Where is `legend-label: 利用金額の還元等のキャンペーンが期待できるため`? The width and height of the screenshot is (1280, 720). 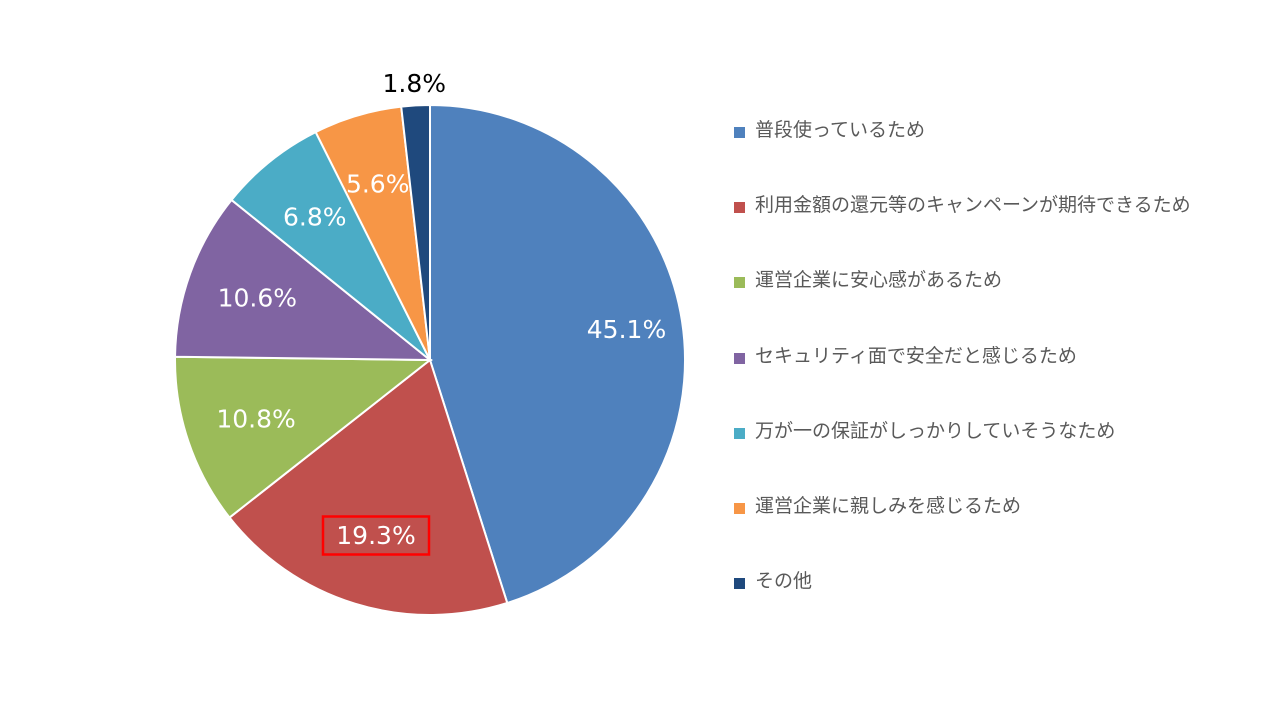 legend-label: 利用金額の還元等のキャンペーンが期待できるため is located at coordinates (973, 205).